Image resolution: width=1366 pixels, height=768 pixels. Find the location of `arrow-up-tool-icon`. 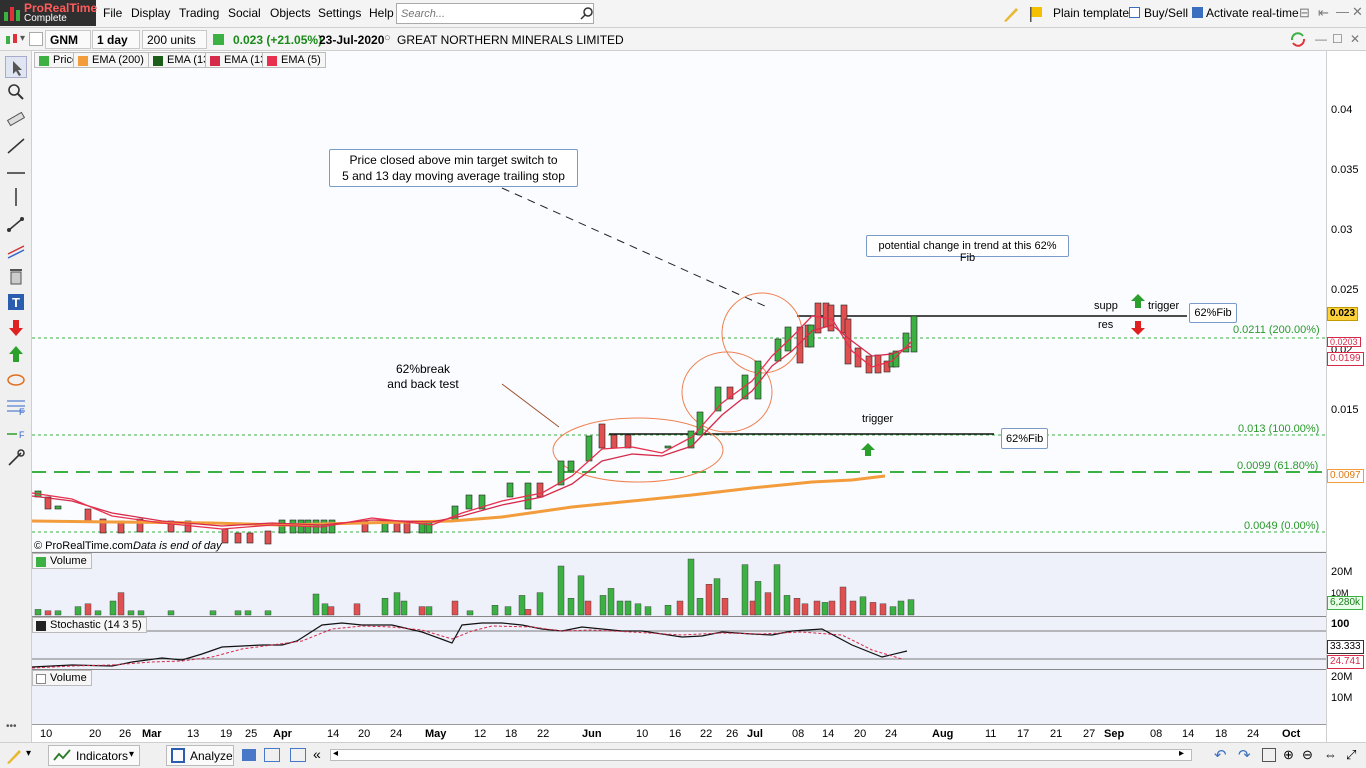

arrow-up-tool-icon is located at coordinates (16, 354).